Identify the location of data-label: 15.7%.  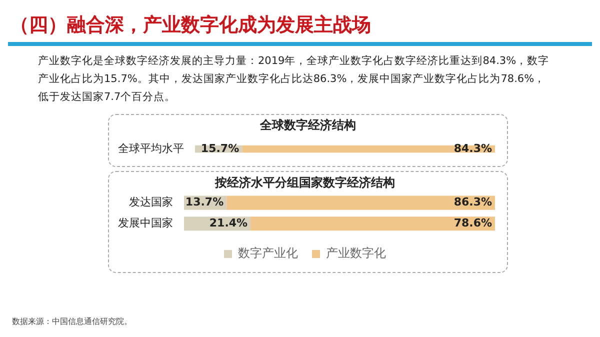
(220, 148).